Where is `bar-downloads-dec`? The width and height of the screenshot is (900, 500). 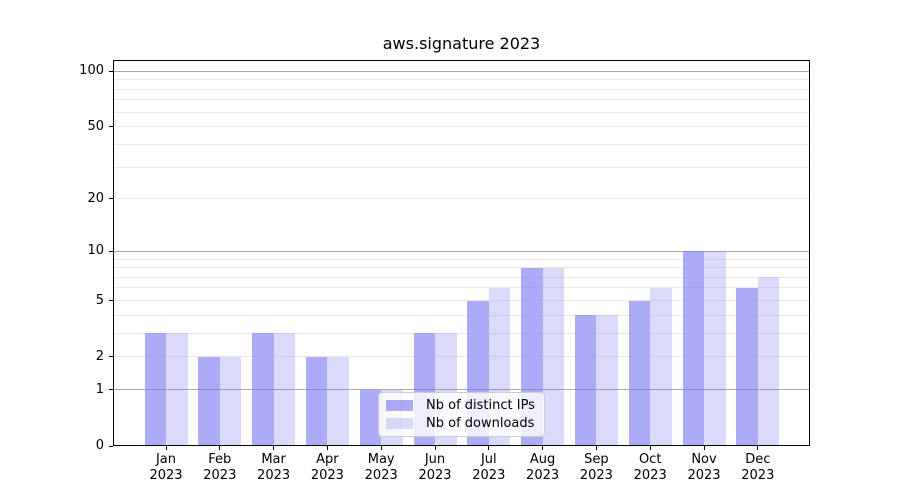
bar-downloads-dec is located at coordinates (768, 361).